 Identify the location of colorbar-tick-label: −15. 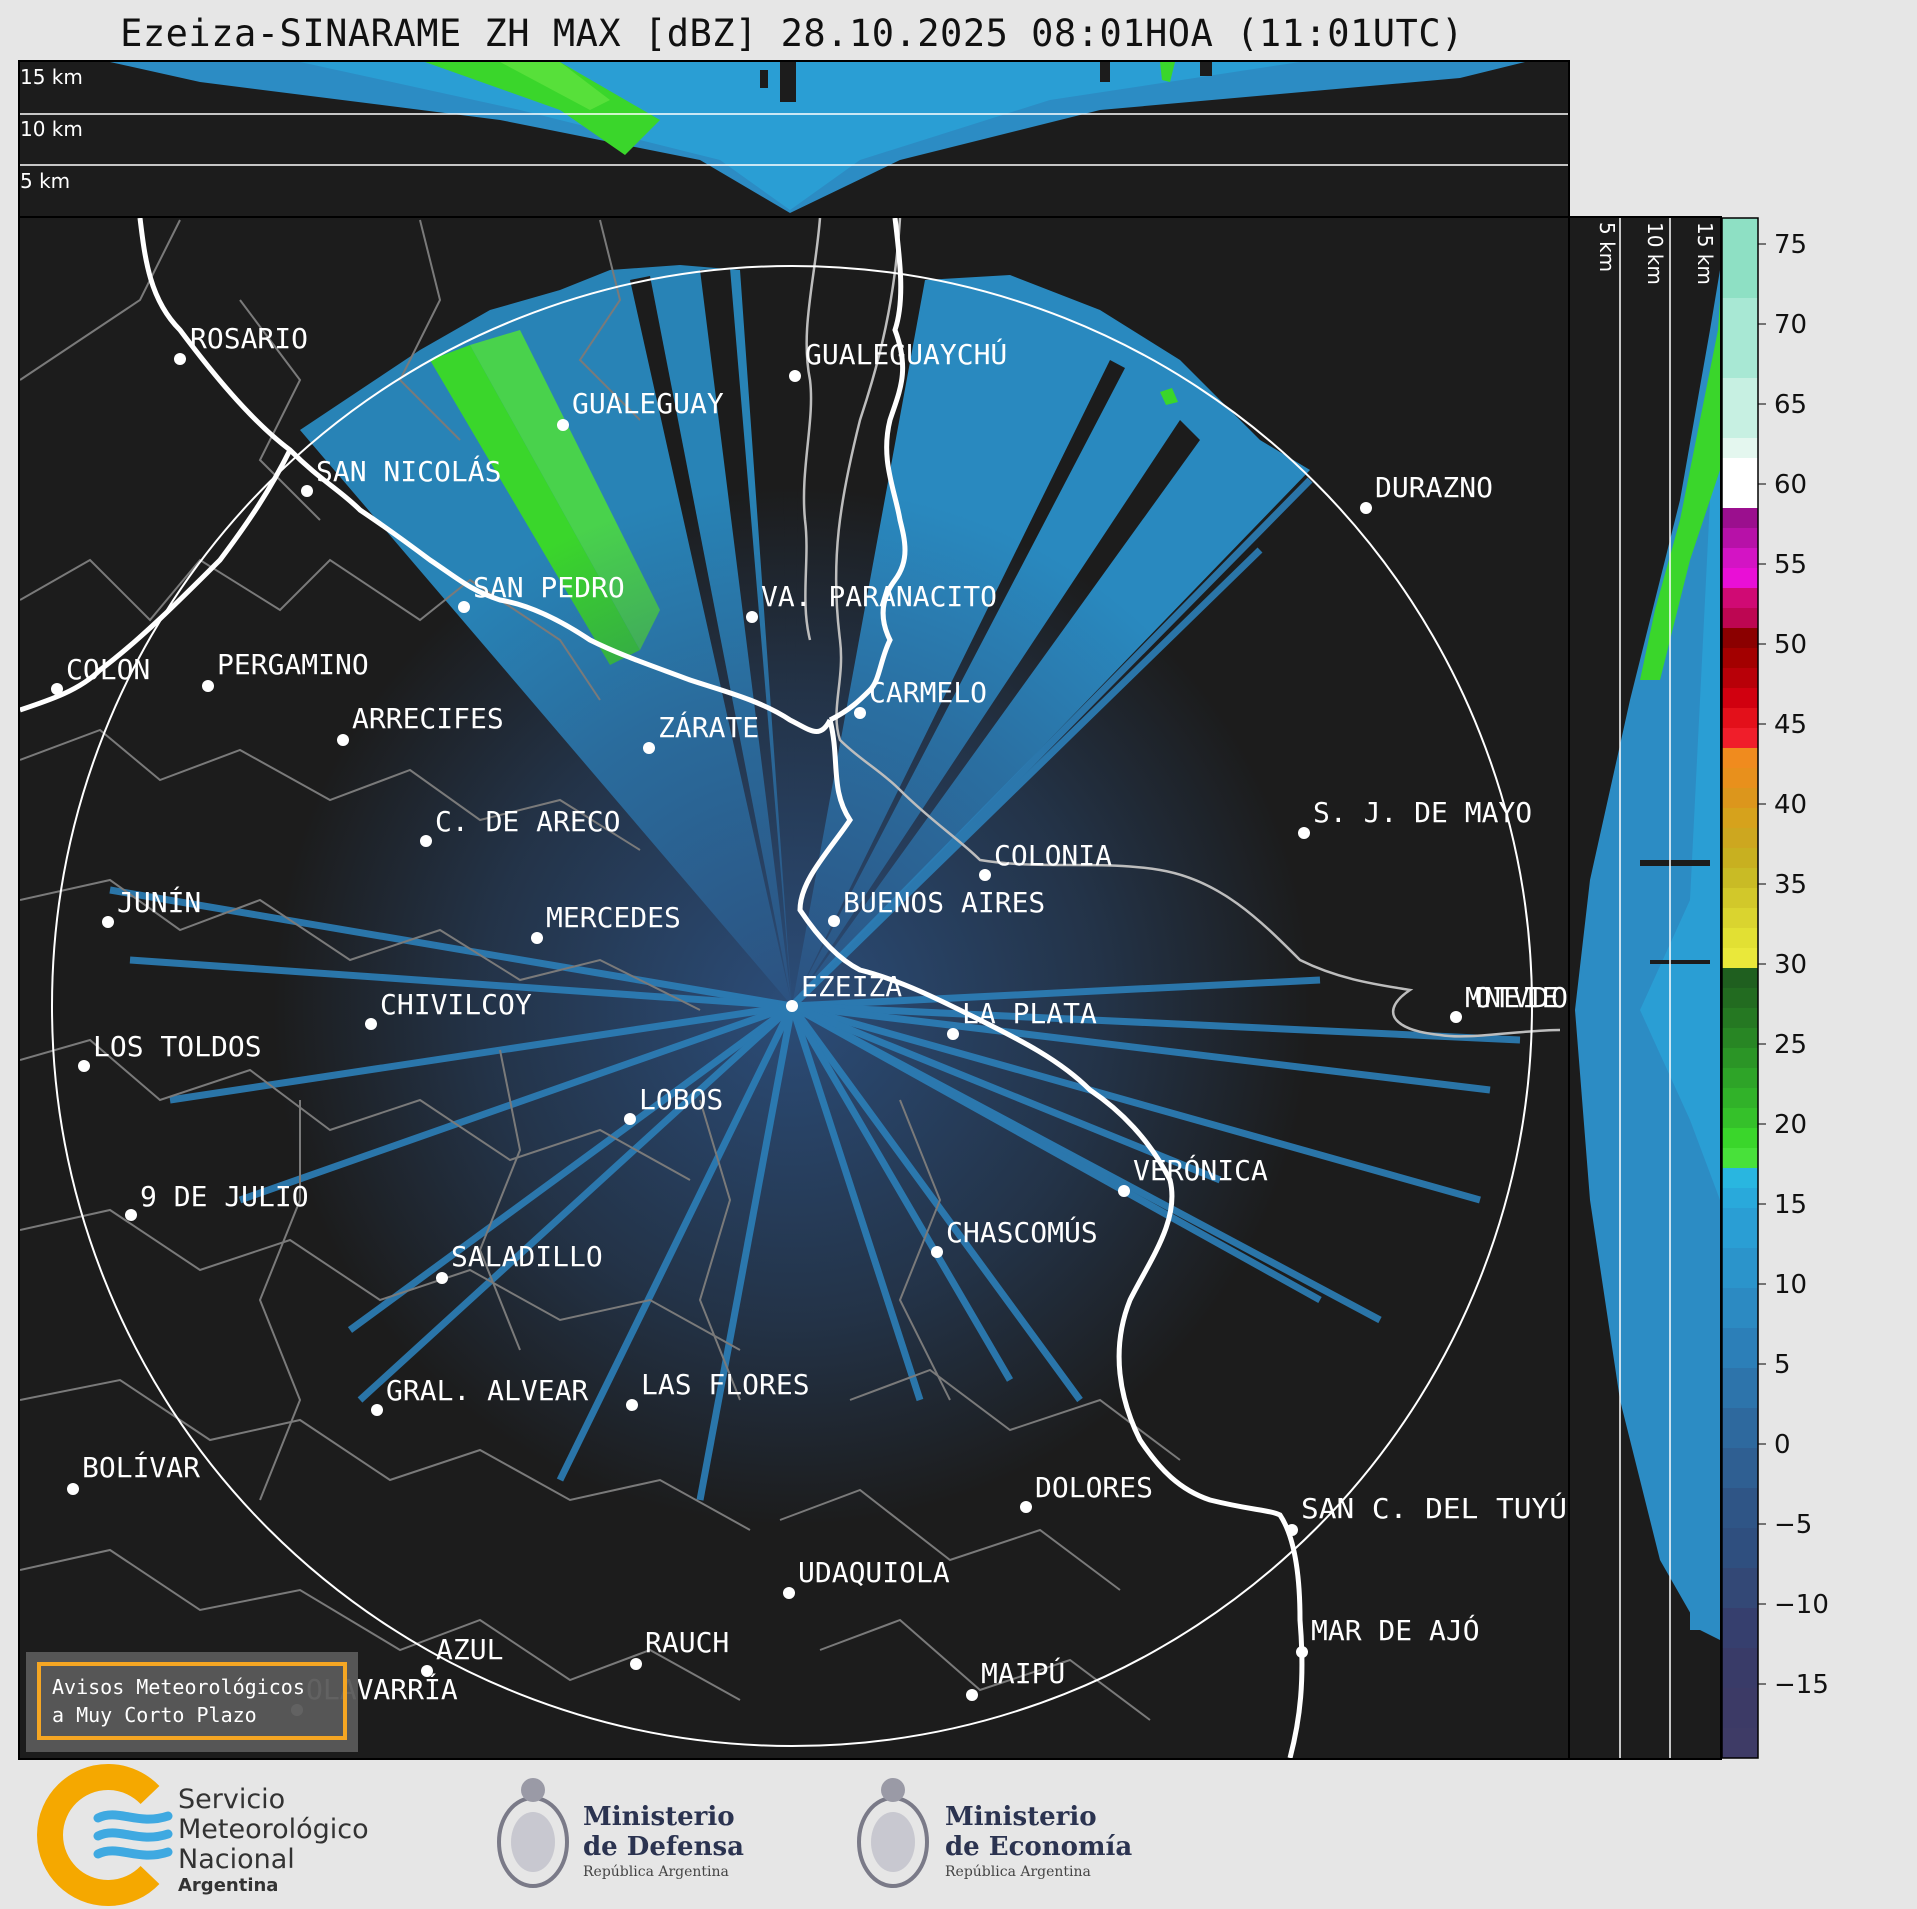
(1801, 1685).